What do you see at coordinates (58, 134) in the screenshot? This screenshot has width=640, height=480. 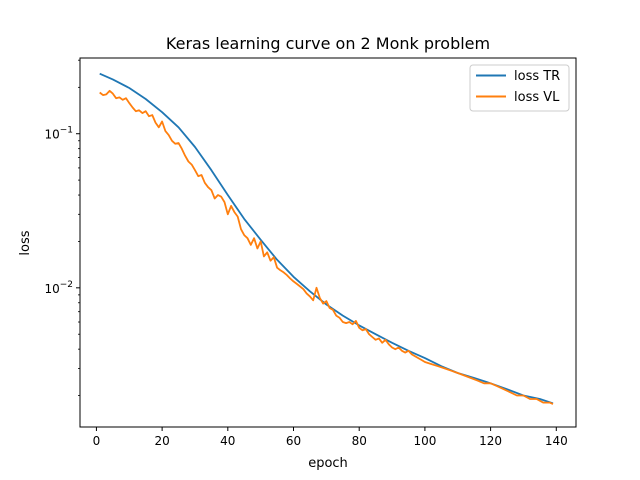 I see `y-tick-label: 10⁻¹` at bounding box center [58, 134].